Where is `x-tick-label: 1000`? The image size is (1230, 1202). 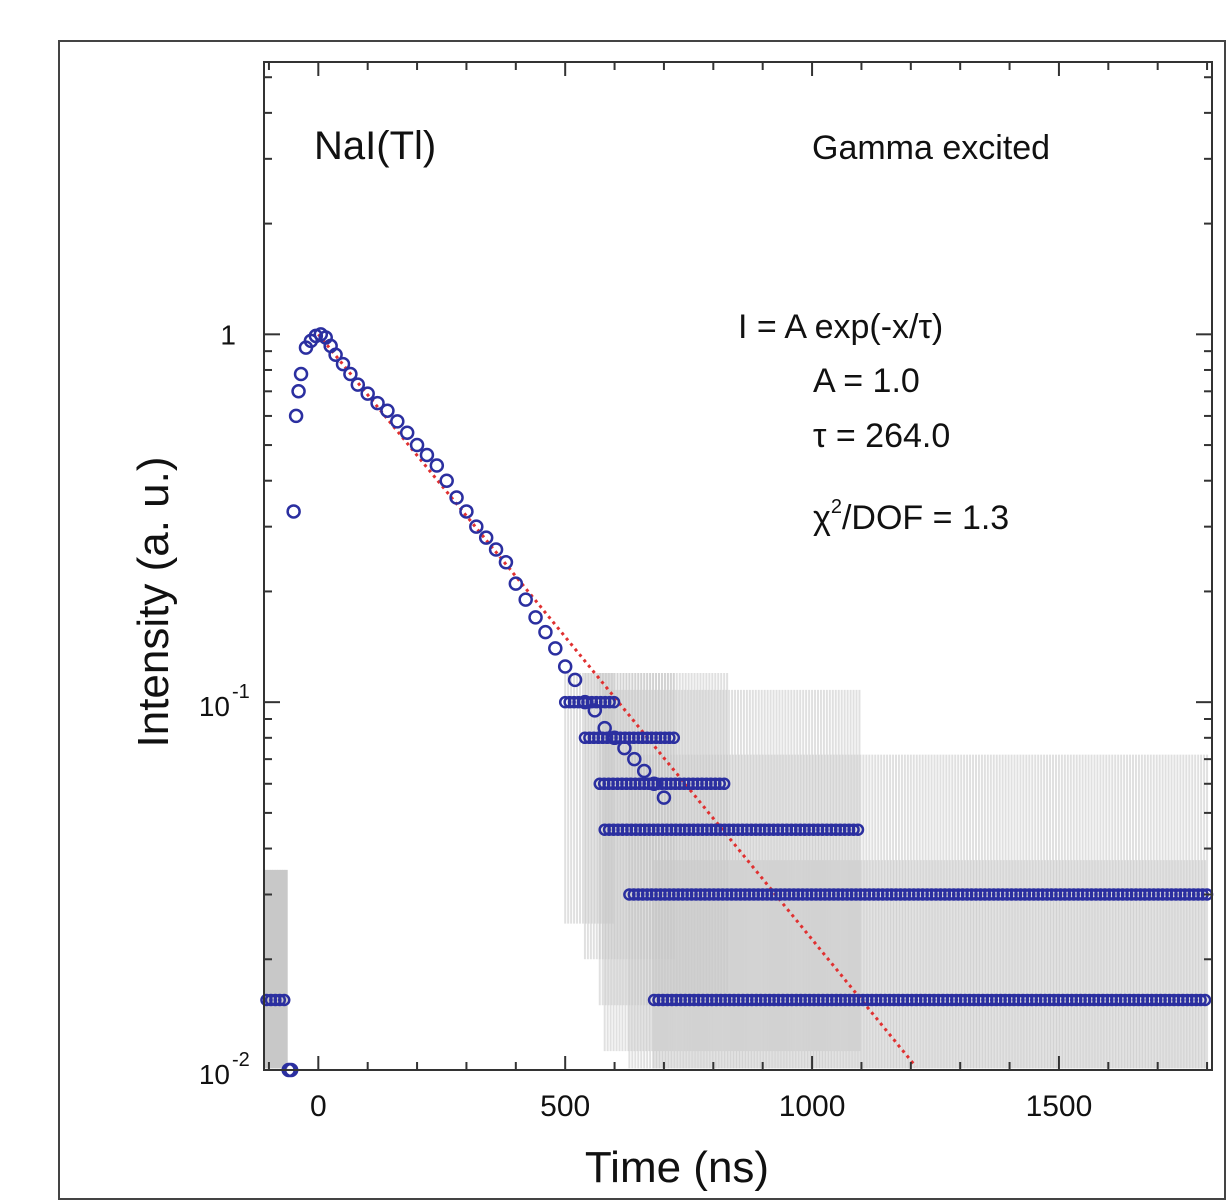
x-tick-label: 1000 is located at coordinates (812, 1106).